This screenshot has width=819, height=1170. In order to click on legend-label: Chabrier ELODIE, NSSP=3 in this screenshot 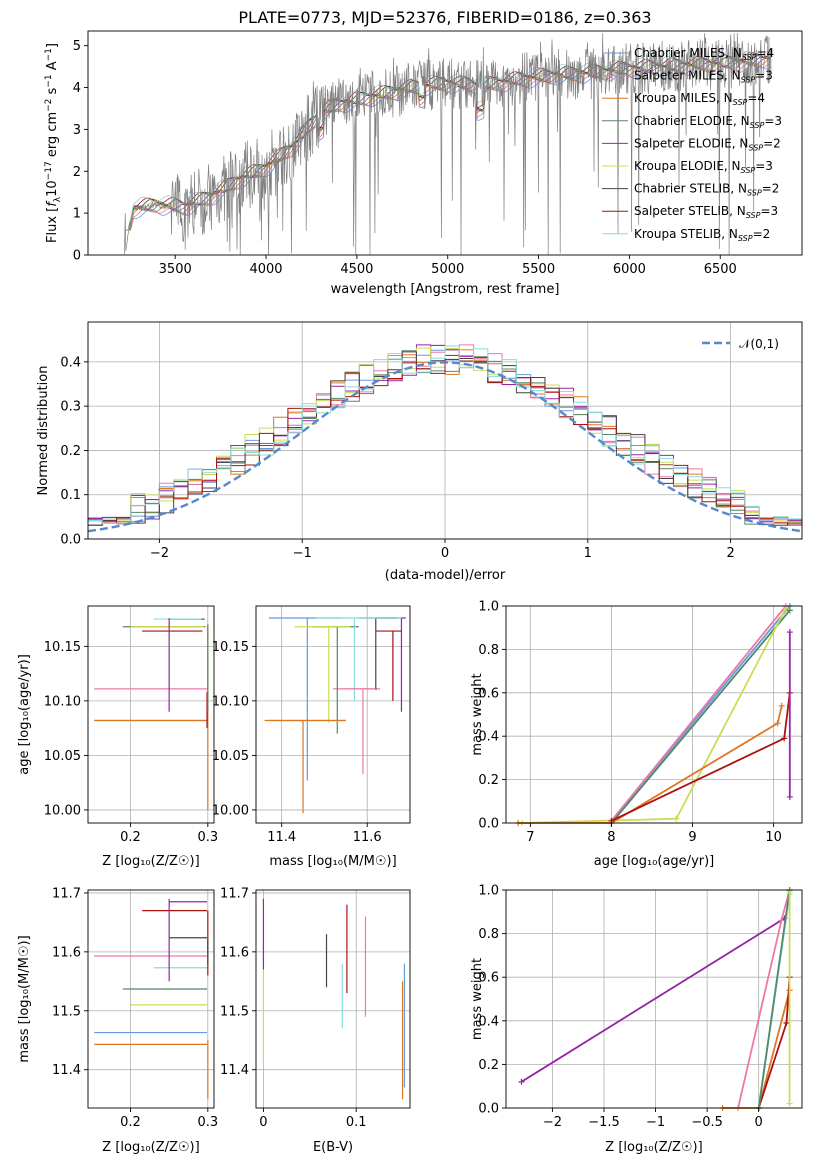, I will do `click(708, 122)`.